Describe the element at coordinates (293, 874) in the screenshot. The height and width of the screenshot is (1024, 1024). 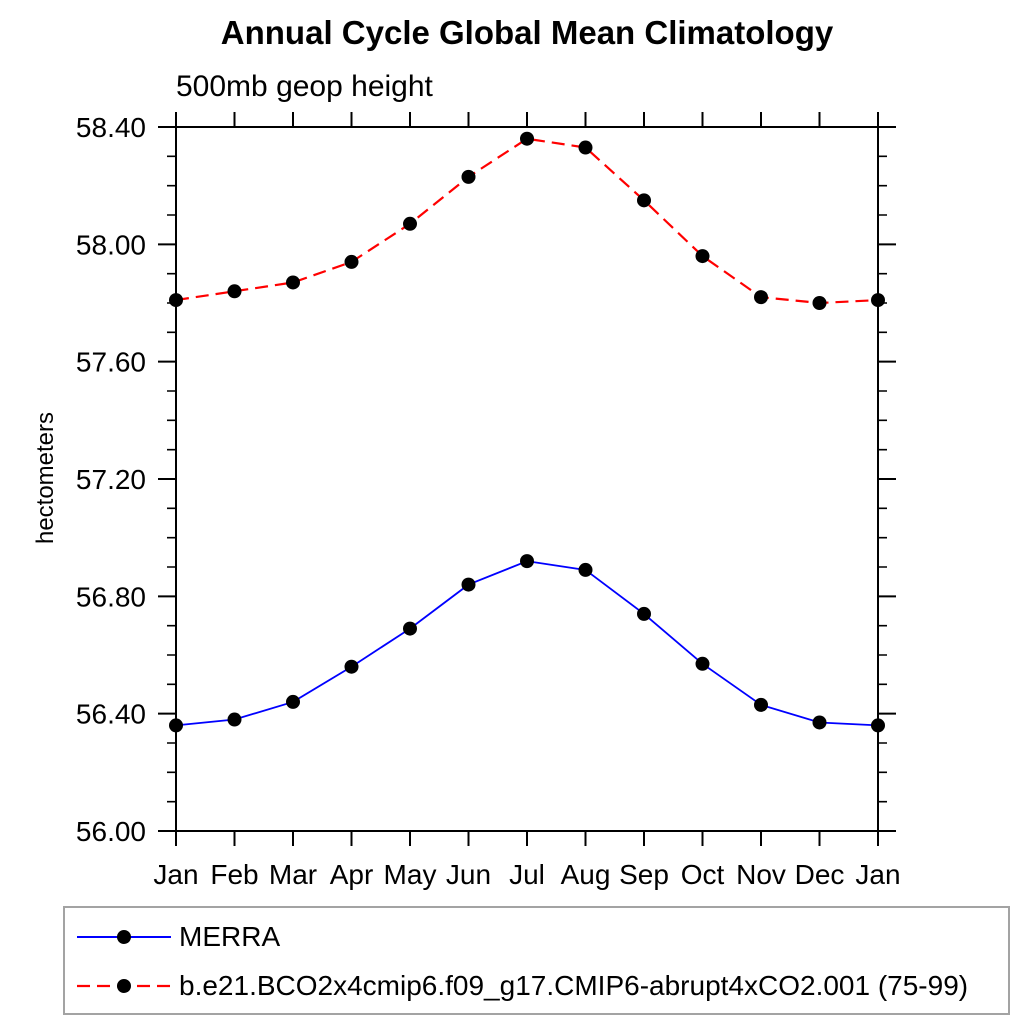
I see `x-tick-label: Mar` at that location.